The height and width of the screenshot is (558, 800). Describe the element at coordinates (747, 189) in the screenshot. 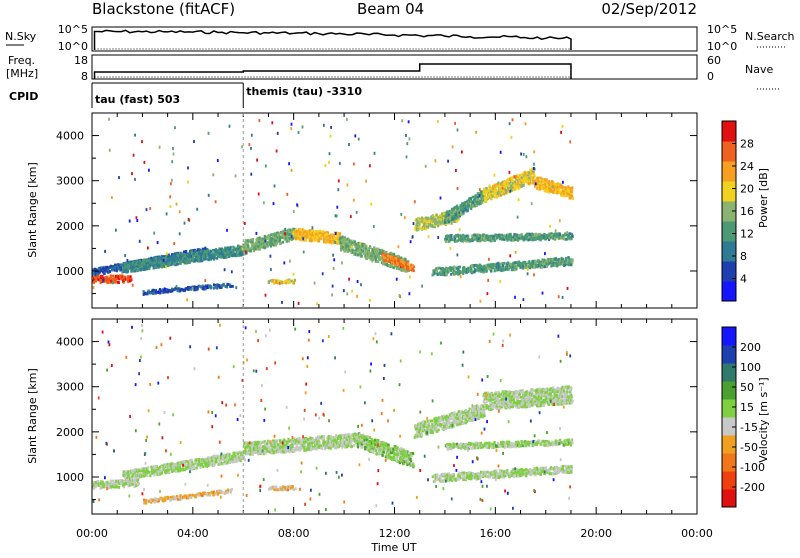

I see `colorbar-tick-label: 20` at that location.